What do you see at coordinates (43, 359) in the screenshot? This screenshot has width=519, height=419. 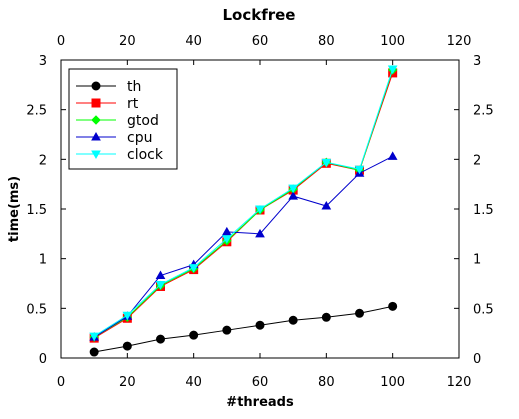 I see `y-tick-label-left: 0` at bounding box center [43, 359].